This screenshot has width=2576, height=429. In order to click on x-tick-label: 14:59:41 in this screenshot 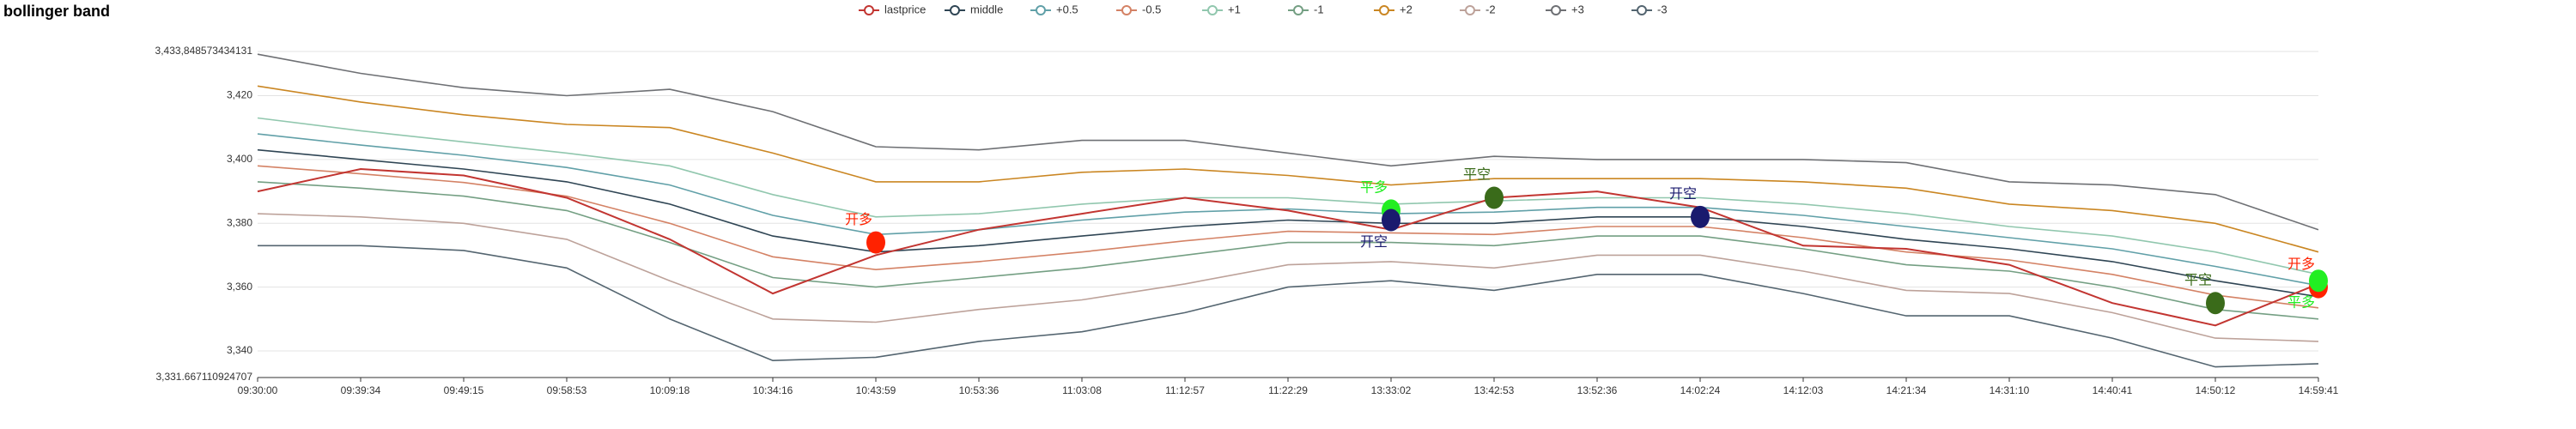, I will do `click(2319, 390)`.